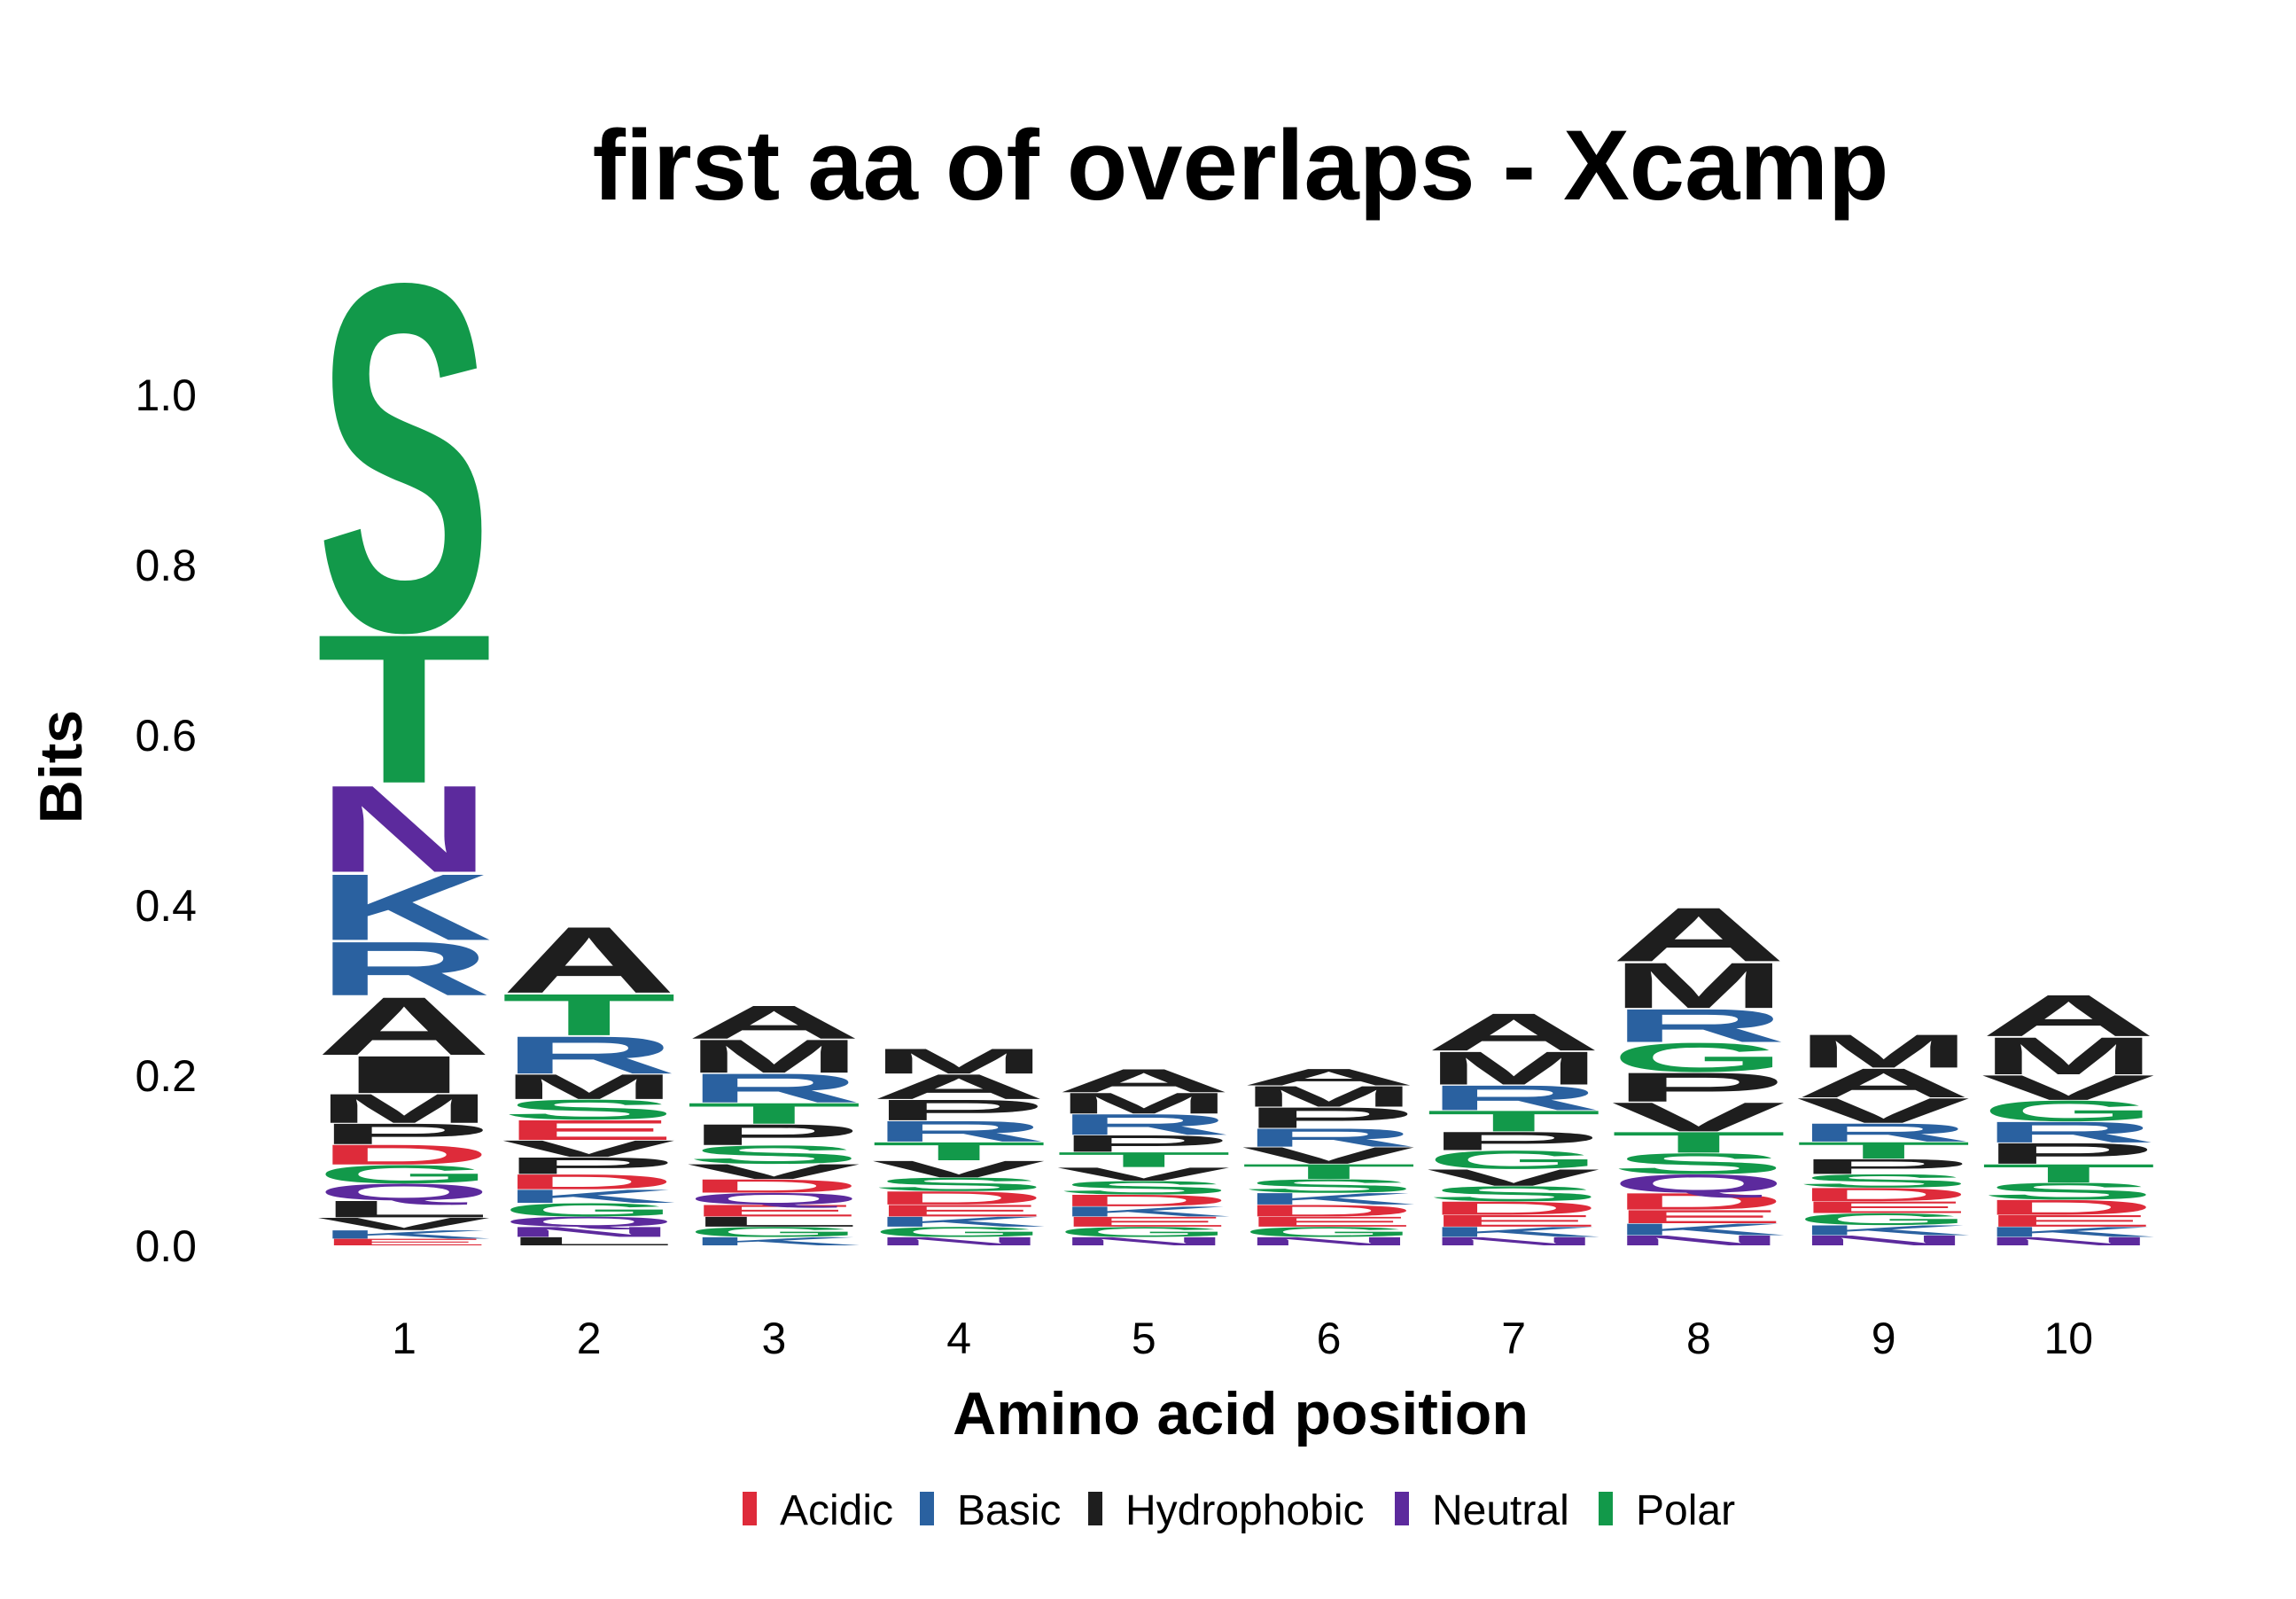 The image size is (2296, 1599). I want to click on x-tick-label: 6, so click(1329, 1338).